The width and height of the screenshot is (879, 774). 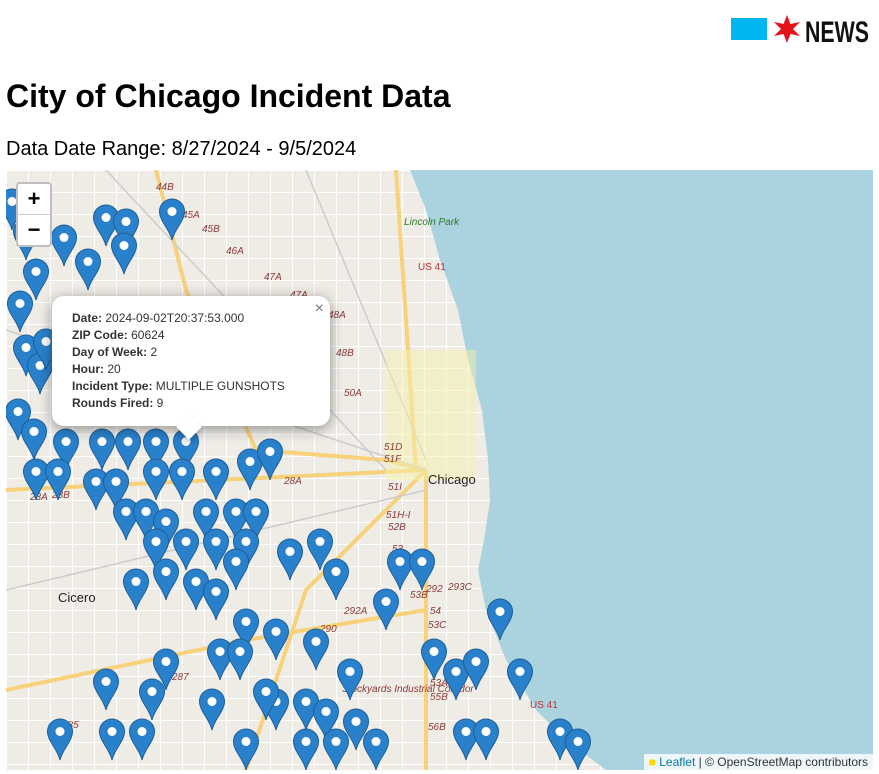 What do you see at coordinates (110, 352) in the screenshot?
I see `field-label: Day of Week:` at bounding box center [110, 352].